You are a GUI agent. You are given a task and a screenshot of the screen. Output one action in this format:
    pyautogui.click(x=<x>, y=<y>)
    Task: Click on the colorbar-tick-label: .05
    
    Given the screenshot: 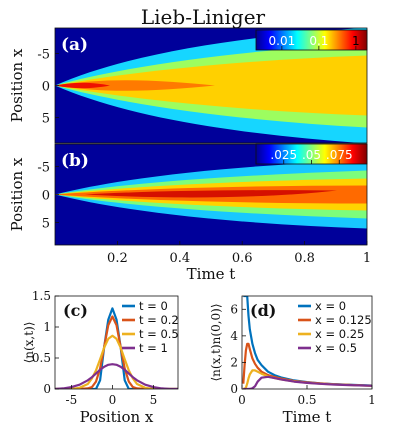 What is the action you would take?
    pyautogui.click(x=311, y=155)
    